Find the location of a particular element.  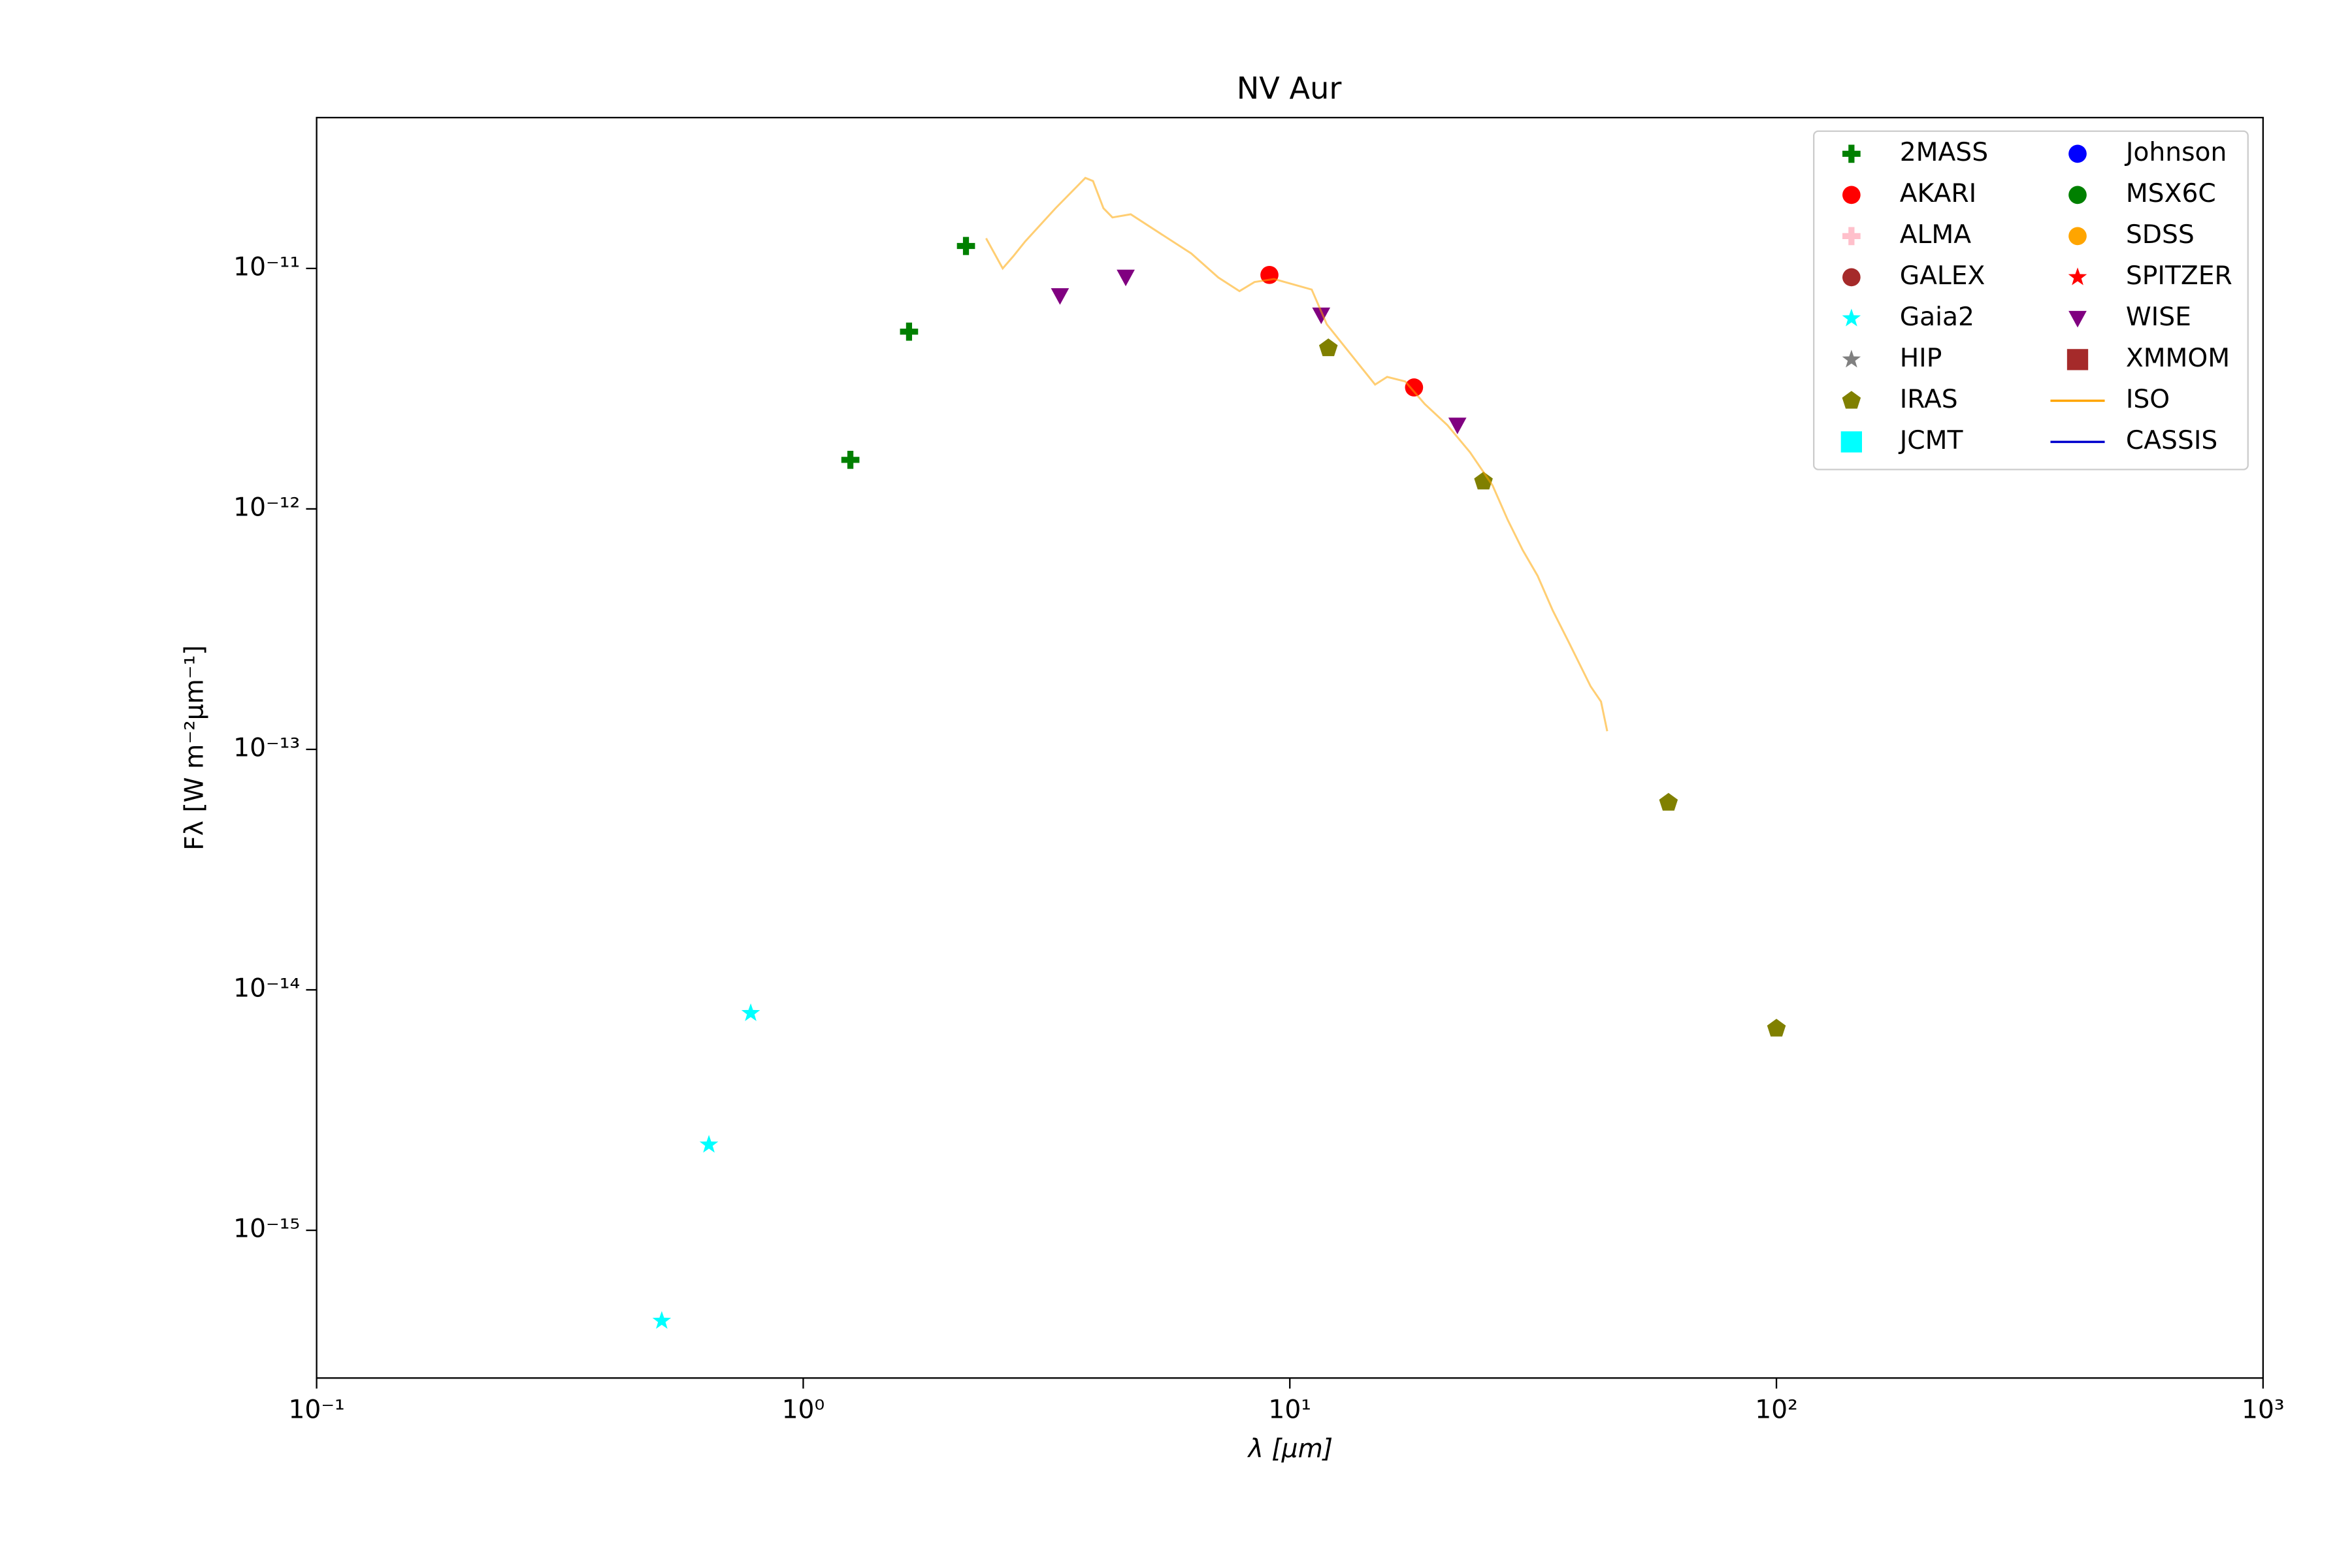

legend-frame is located at coordinates (2030, 300).